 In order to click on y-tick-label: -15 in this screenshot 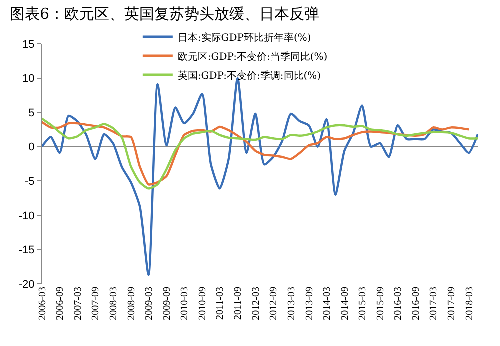, I will do `click(26, 250)`.